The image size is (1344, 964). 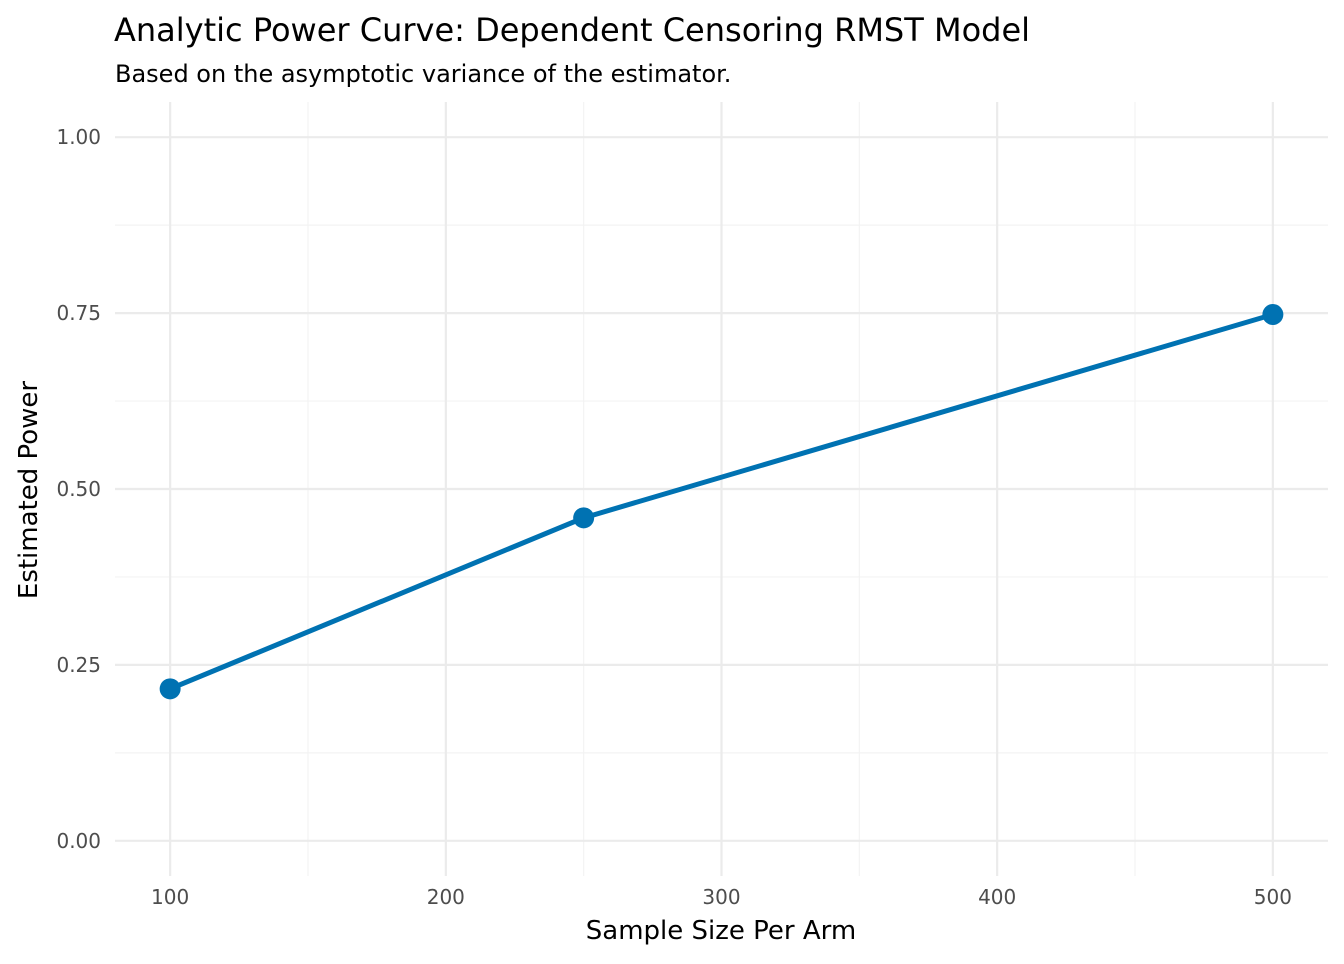 What do you see at coordinates (1273, 897) in the screenshot?
I see `x-tick-label: 500` at bounding box center [1273, 897].